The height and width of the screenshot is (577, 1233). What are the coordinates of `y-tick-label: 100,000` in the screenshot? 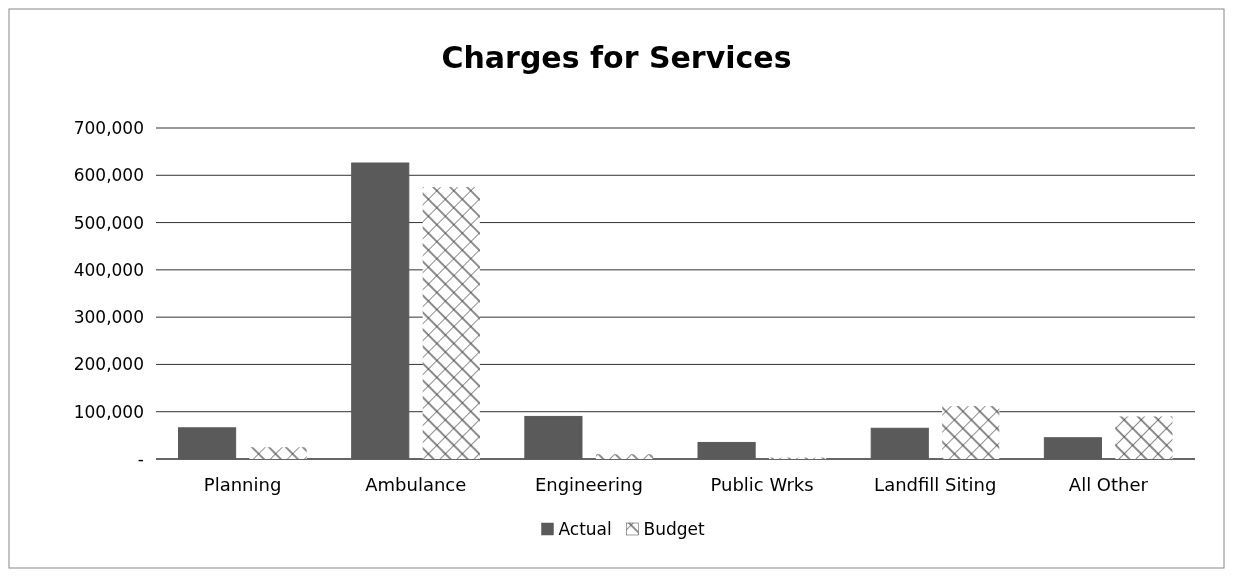 It's located at (108, 411).